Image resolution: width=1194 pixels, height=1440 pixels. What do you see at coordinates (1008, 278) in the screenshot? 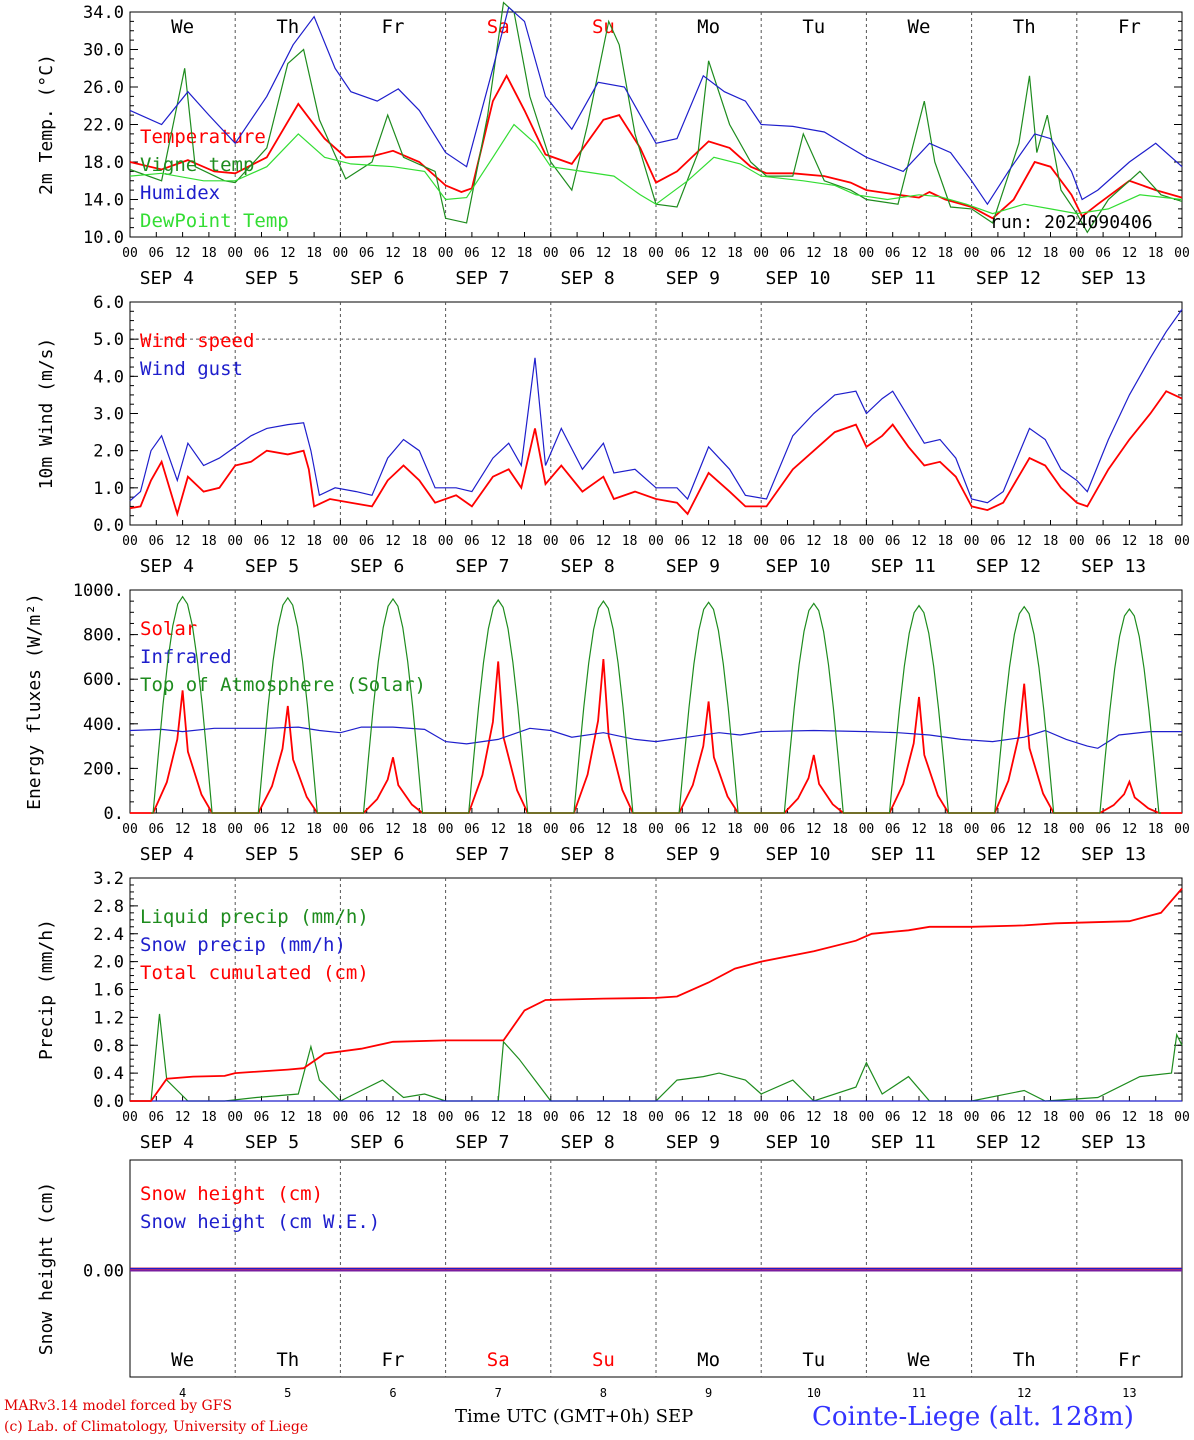
I see `date-label: SEP 12` at bounding box center [1008, 278].